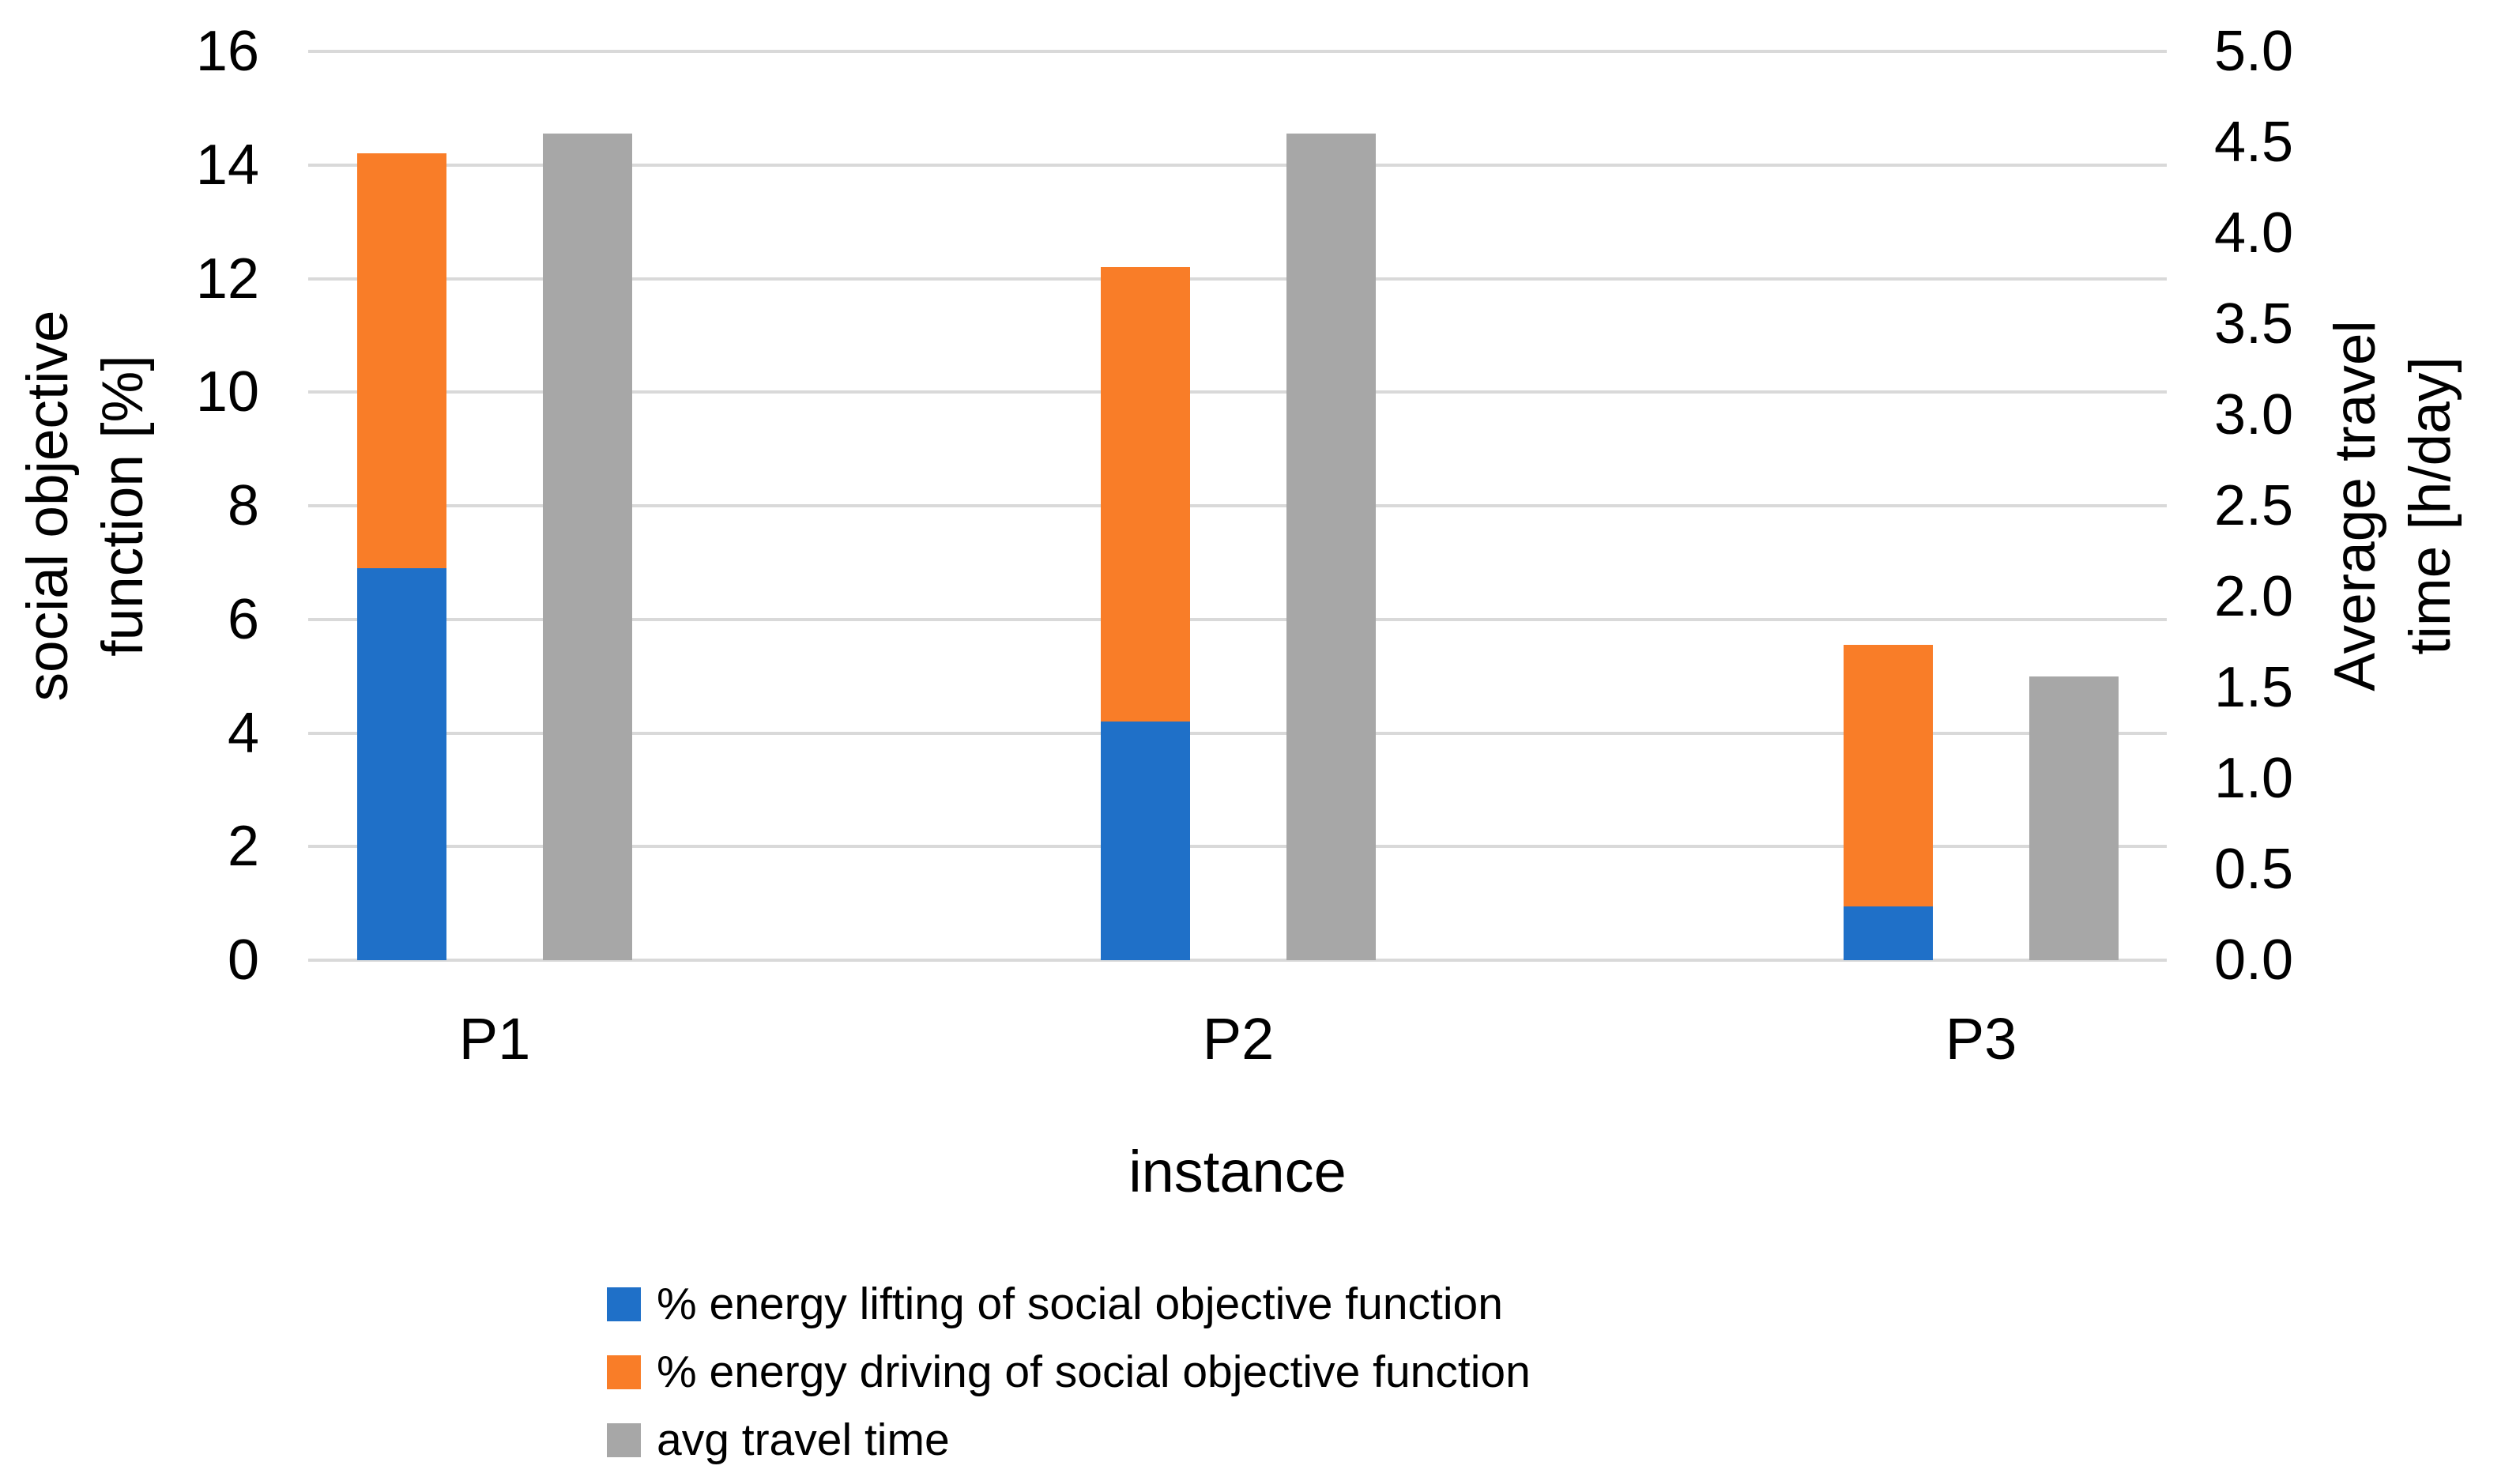 Image resolution: width=2520 pixels, height=1477 pixels. Describe the element at coordinates (227, 51) in the screenshot. I see `left-axis-tick: 16` at that location.